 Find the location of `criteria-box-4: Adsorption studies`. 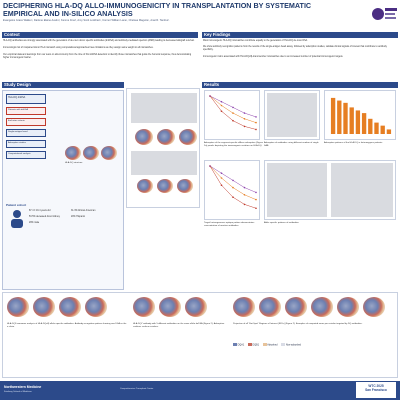

criteria-box-4: Adsorption studies is located at coordinates (26, 144).